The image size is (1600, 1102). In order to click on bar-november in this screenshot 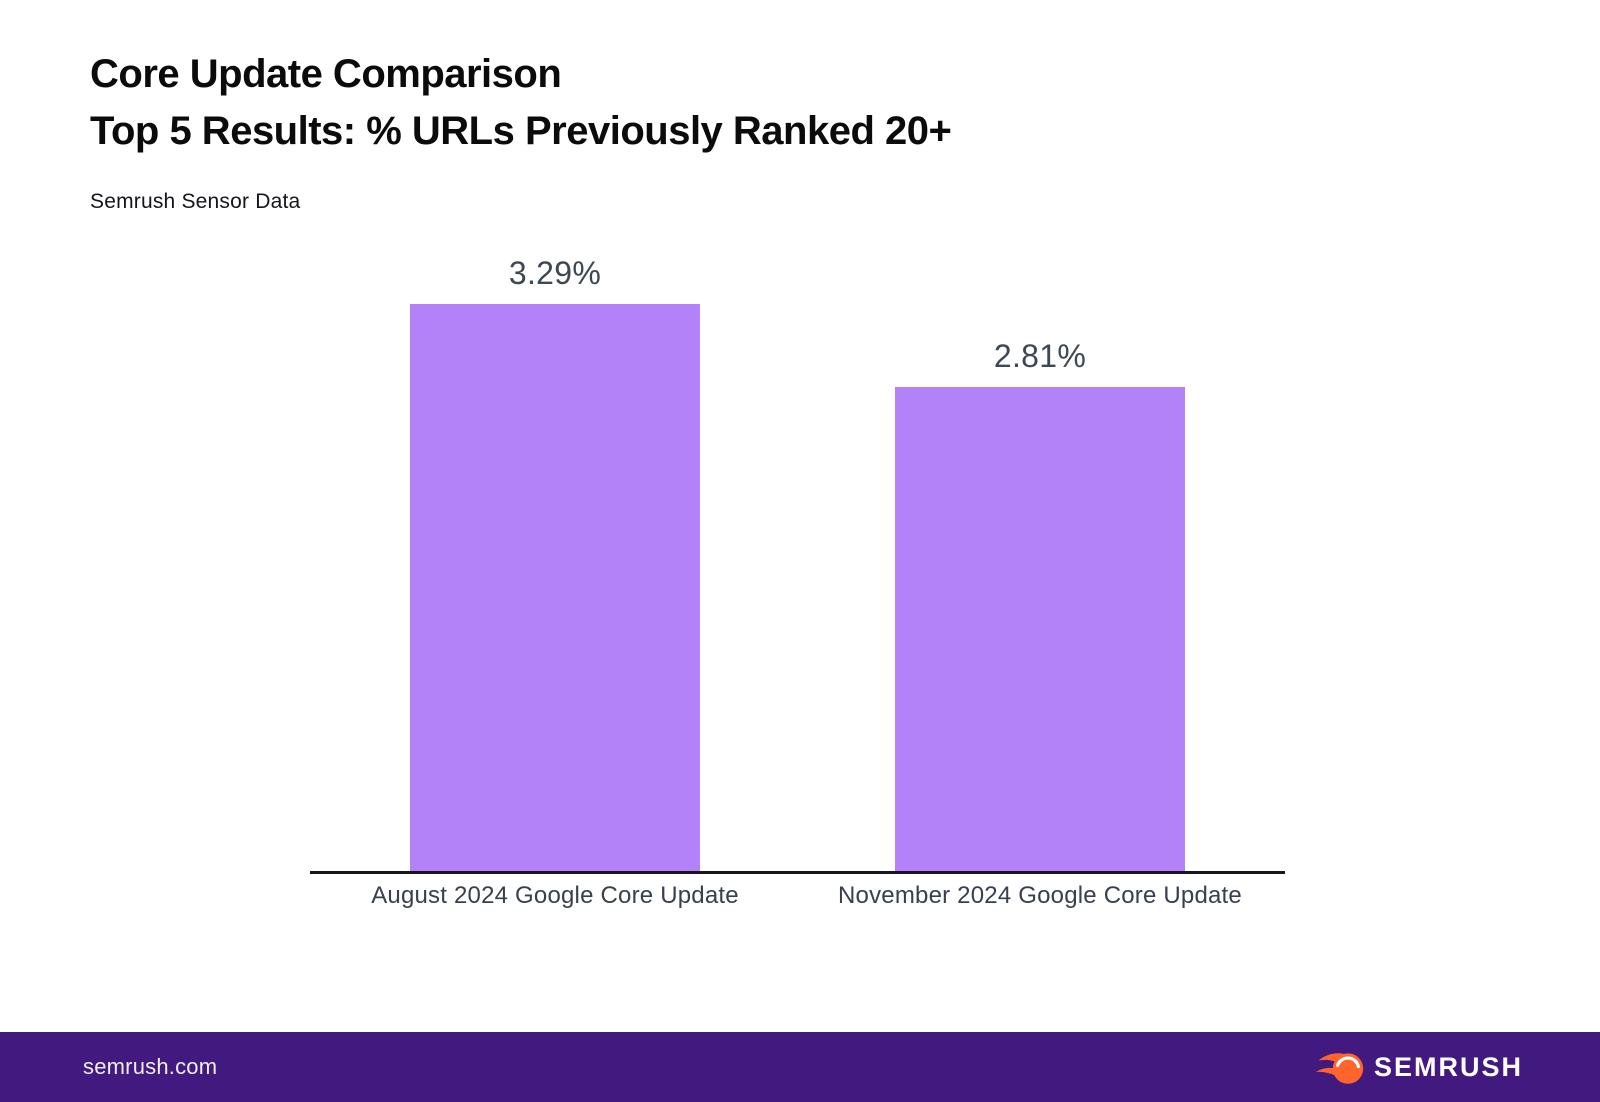, I will do `click(1040, 629)`.